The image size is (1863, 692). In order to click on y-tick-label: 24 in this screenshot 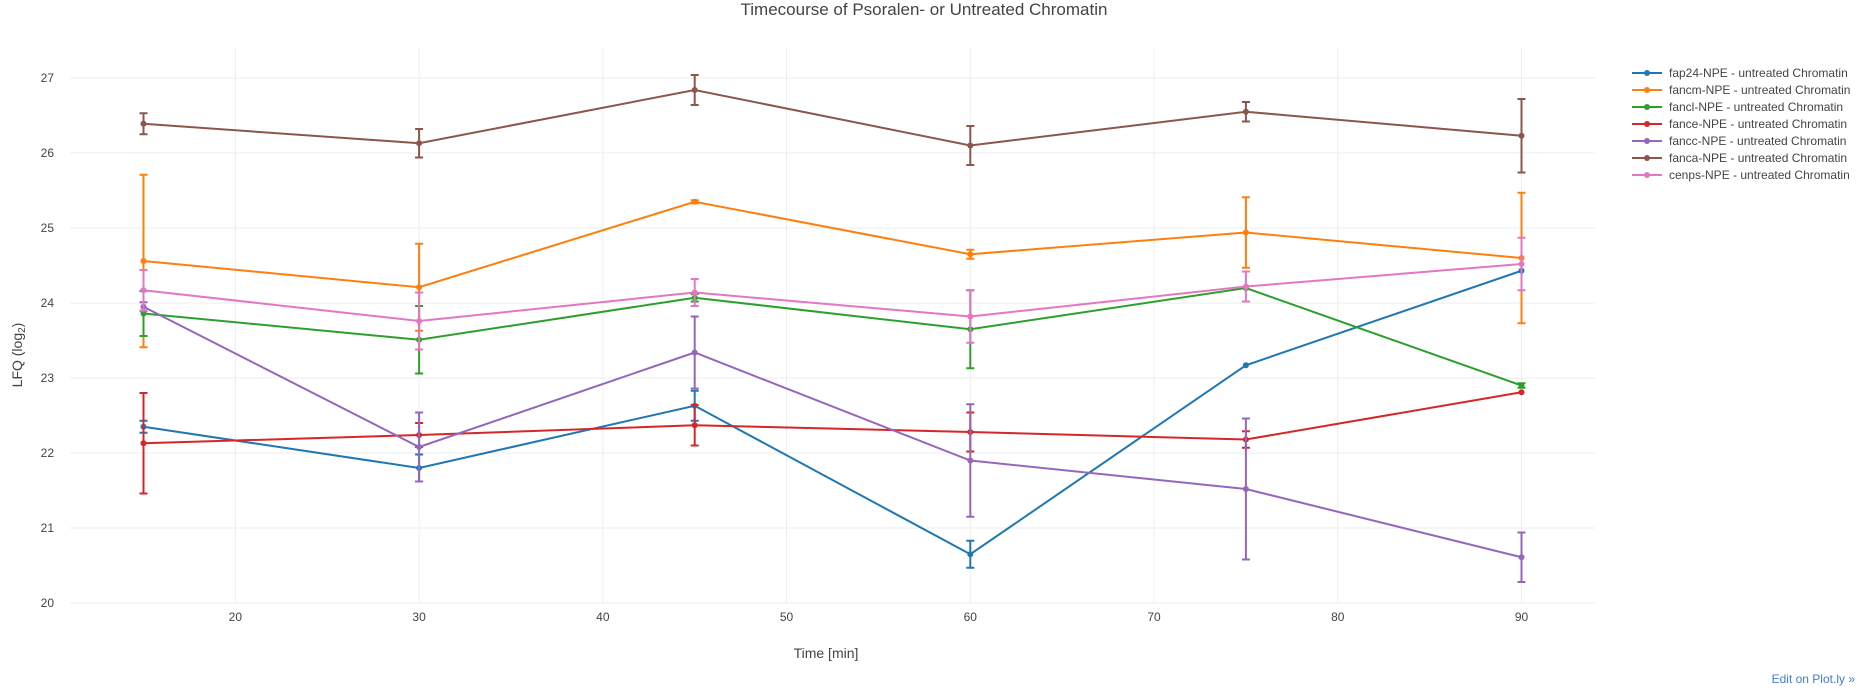, I will do `click(48, 303)`.